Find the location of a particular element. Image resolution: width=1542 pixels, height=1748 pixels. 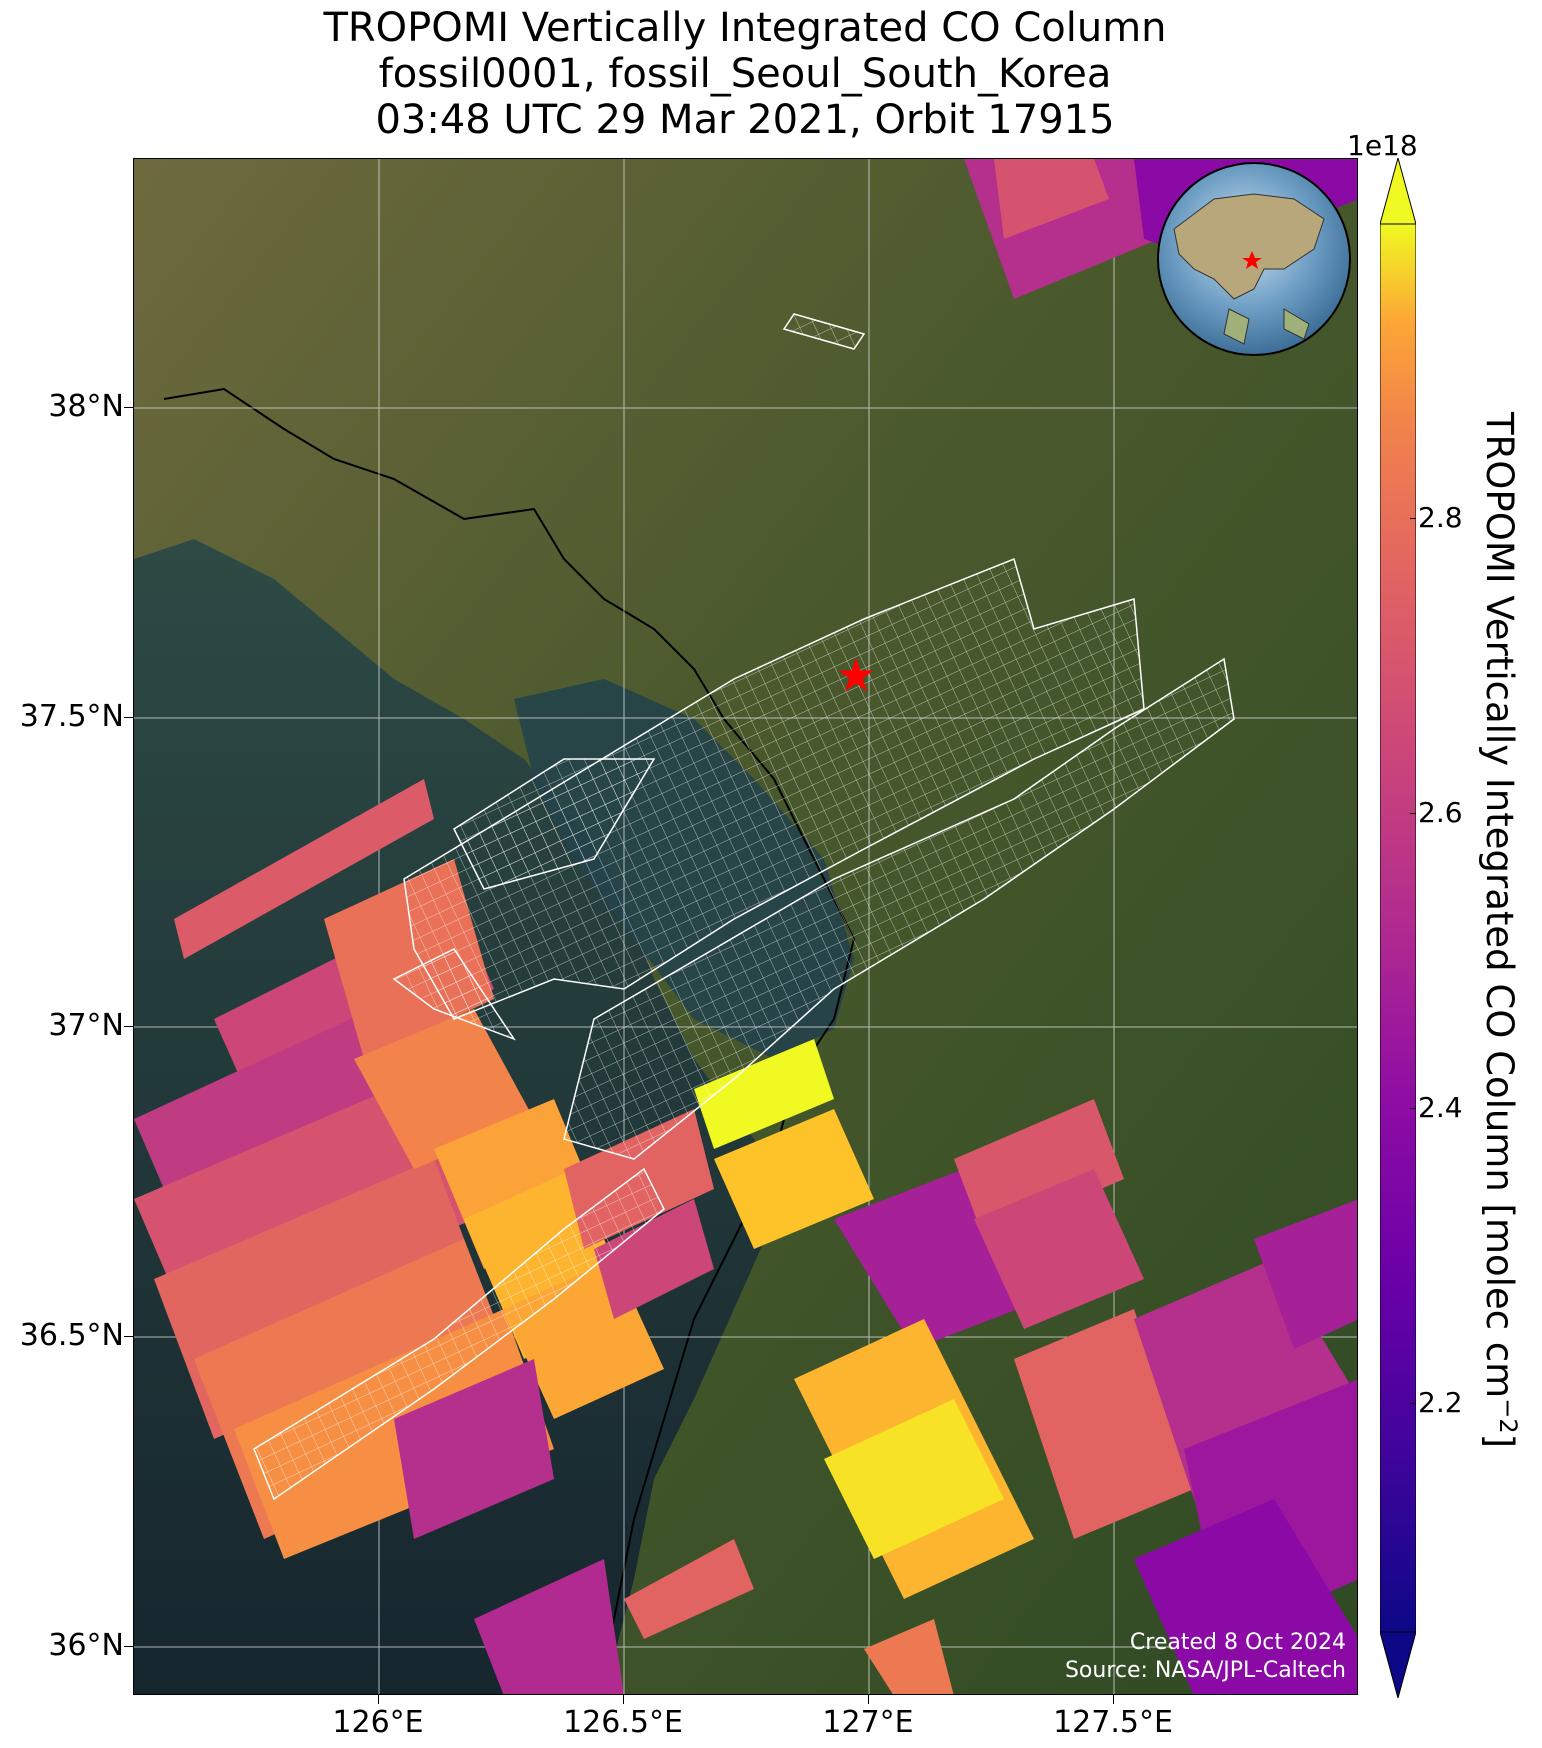

colorbar-extend-min is located at coordinates (1398, 1664).